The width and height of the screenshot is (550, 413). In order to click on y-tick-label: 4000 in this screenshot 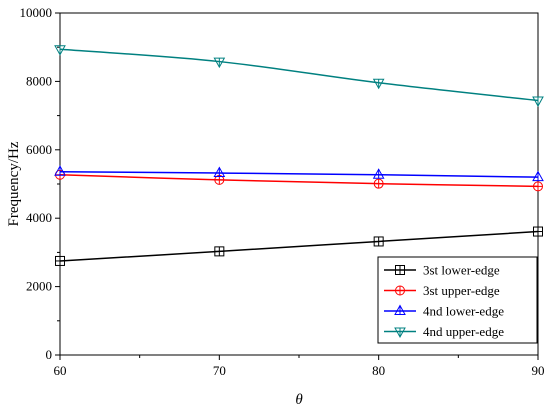, I will do `click(39, 217)`.